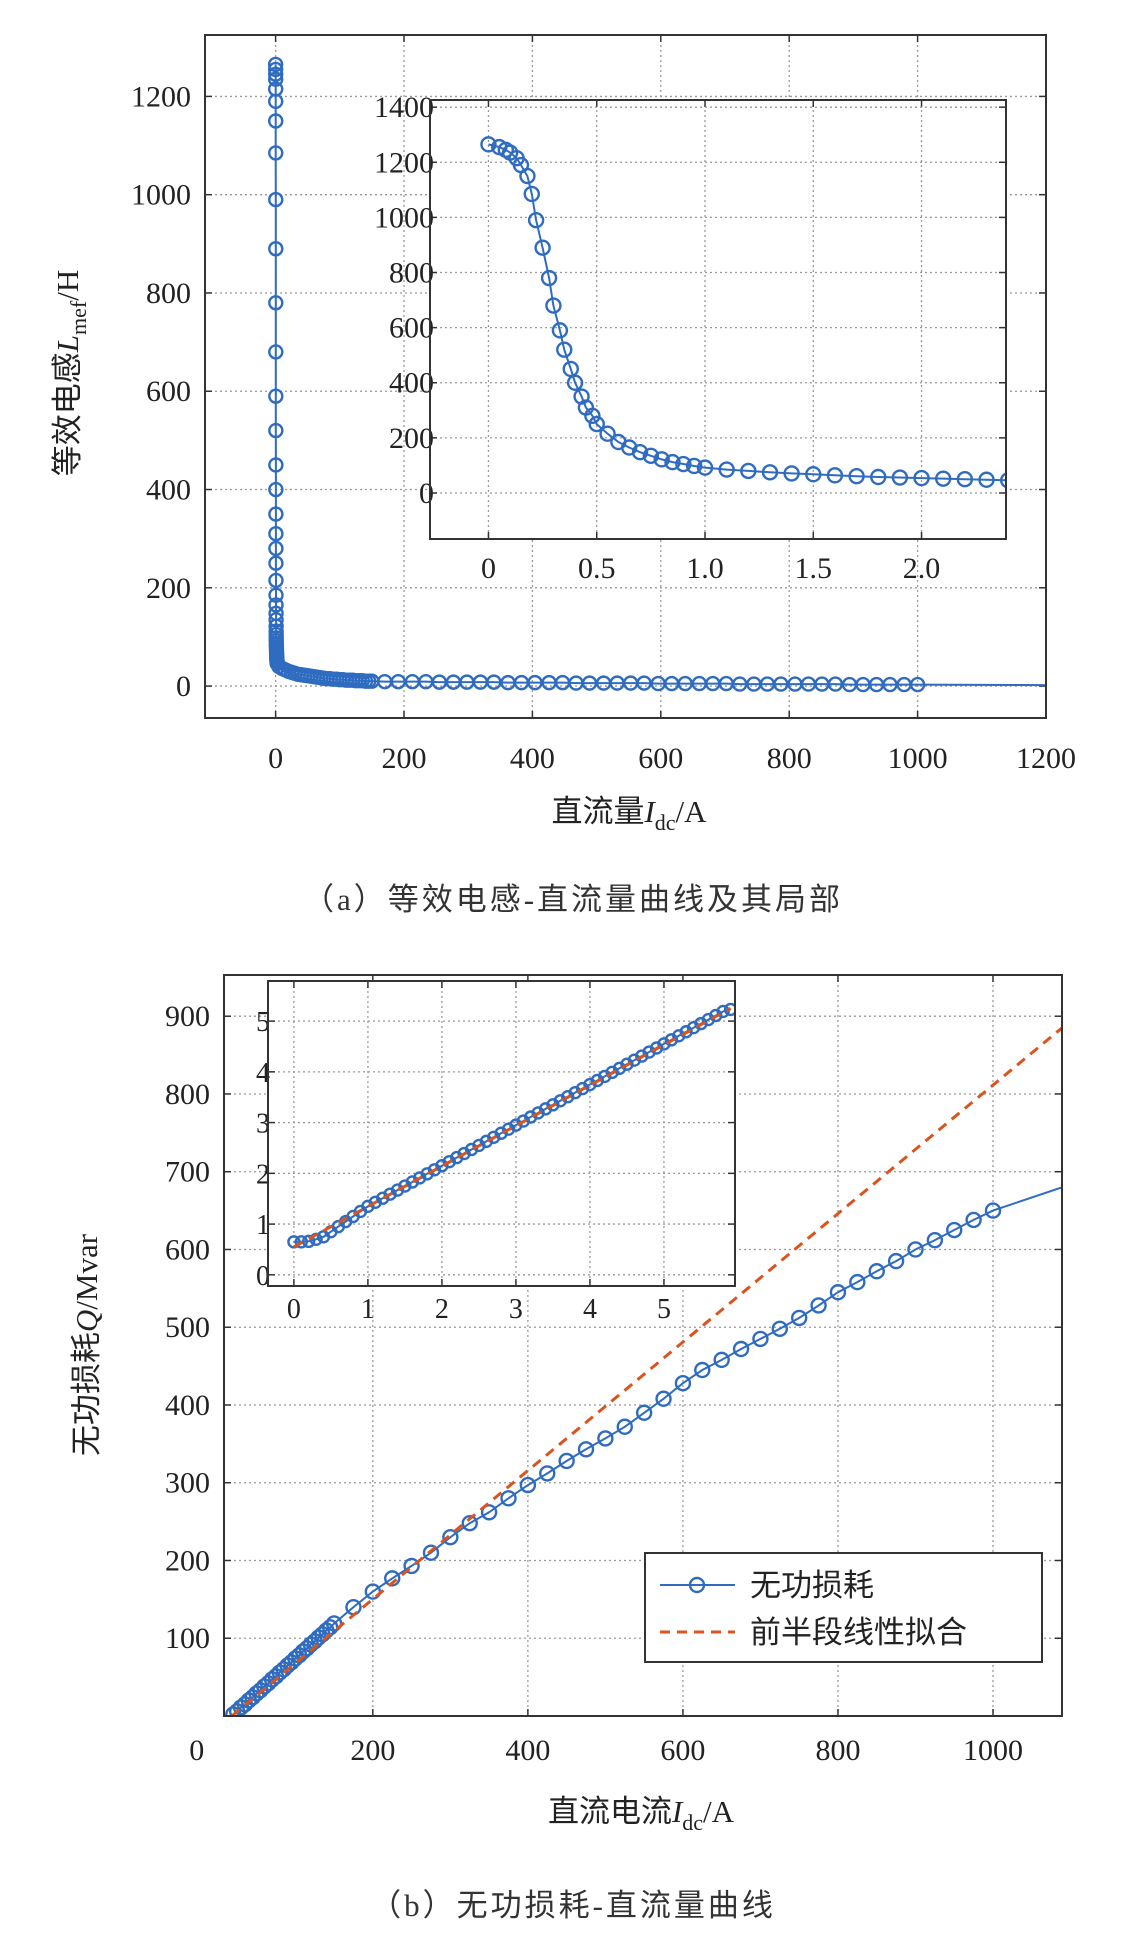 This screenshot has height=1940, width=1121. Describe the element at coordinates (411, 383) in the screenshot. I see `y-tick-label: 400` at that location.